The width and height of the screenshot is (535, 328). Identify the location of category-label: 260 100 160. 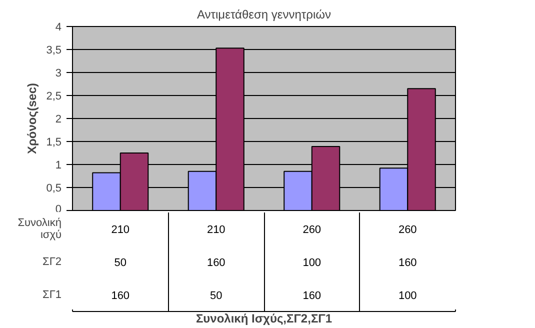
(312, 263).